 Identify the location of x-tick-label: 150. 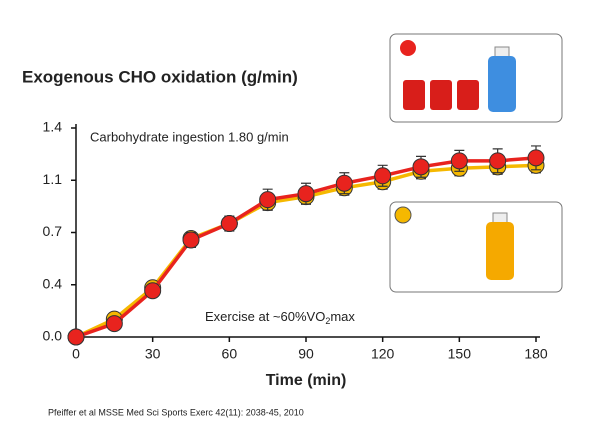
(460, 354).